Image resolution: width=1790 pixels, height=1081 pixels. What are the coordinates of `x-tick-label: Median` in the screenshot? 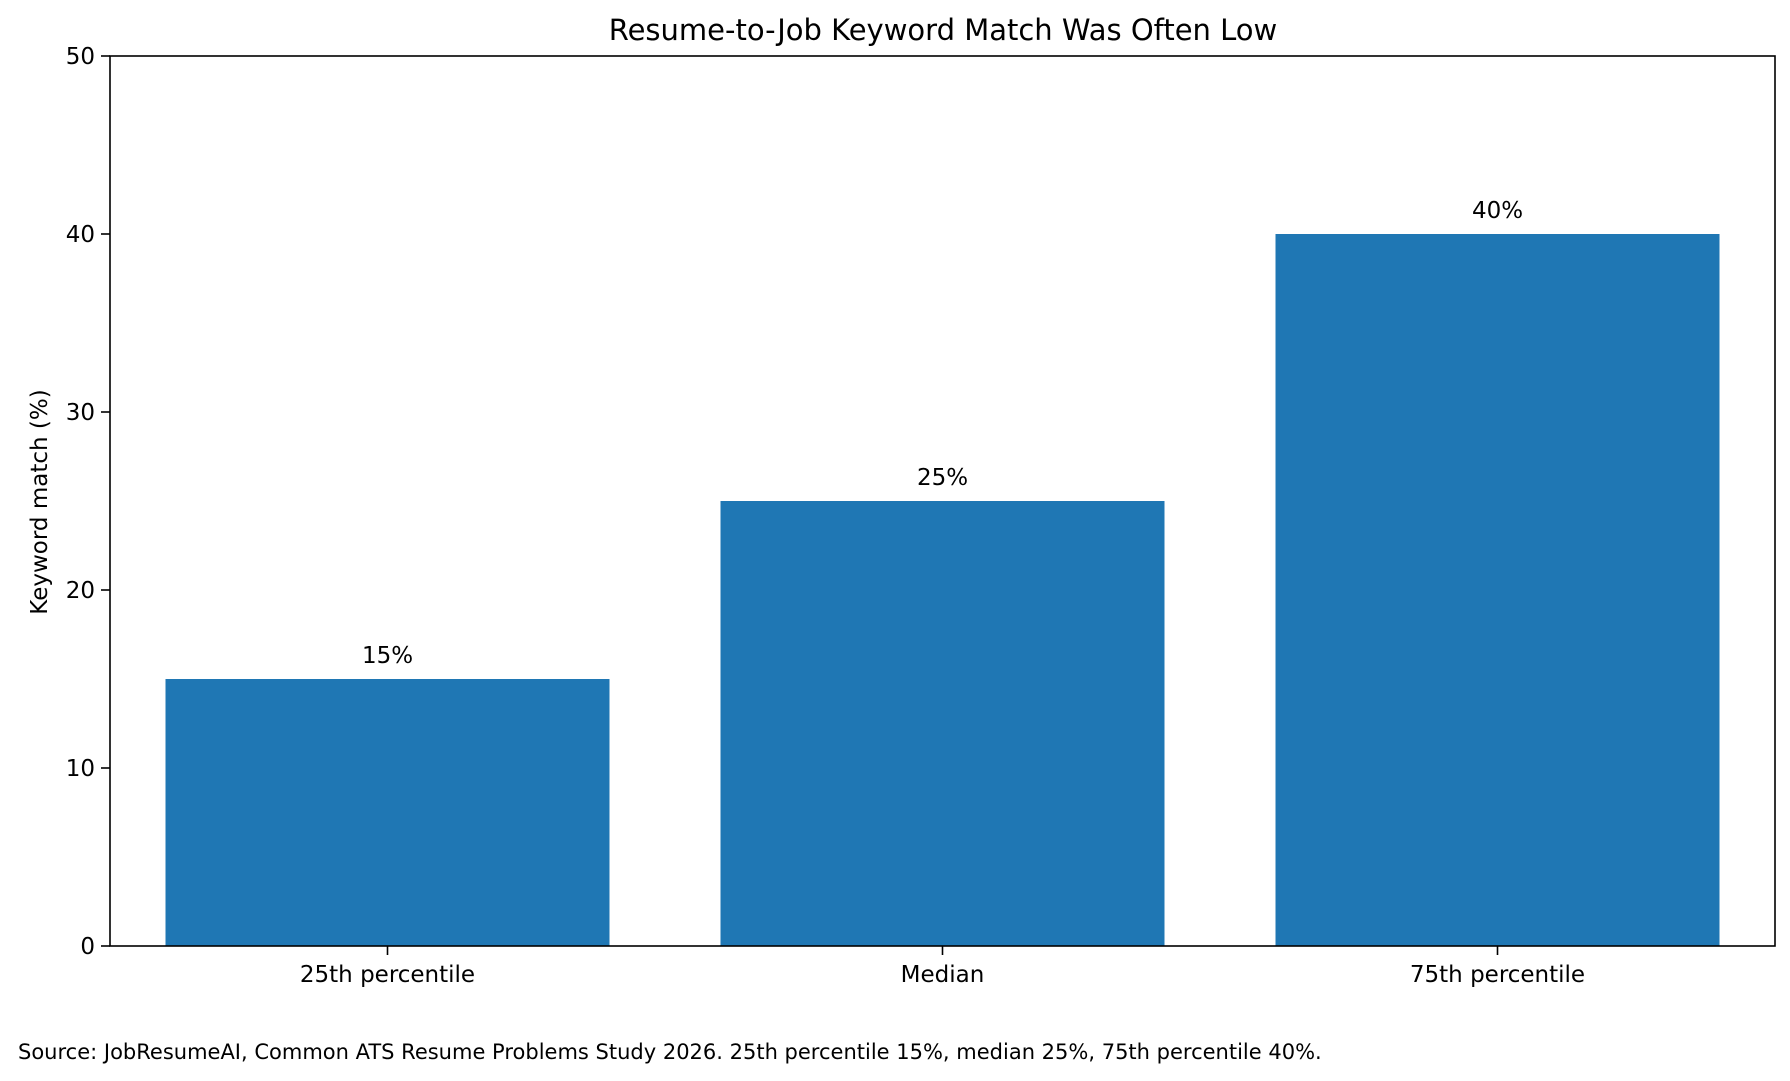 It's located at (943, 975).